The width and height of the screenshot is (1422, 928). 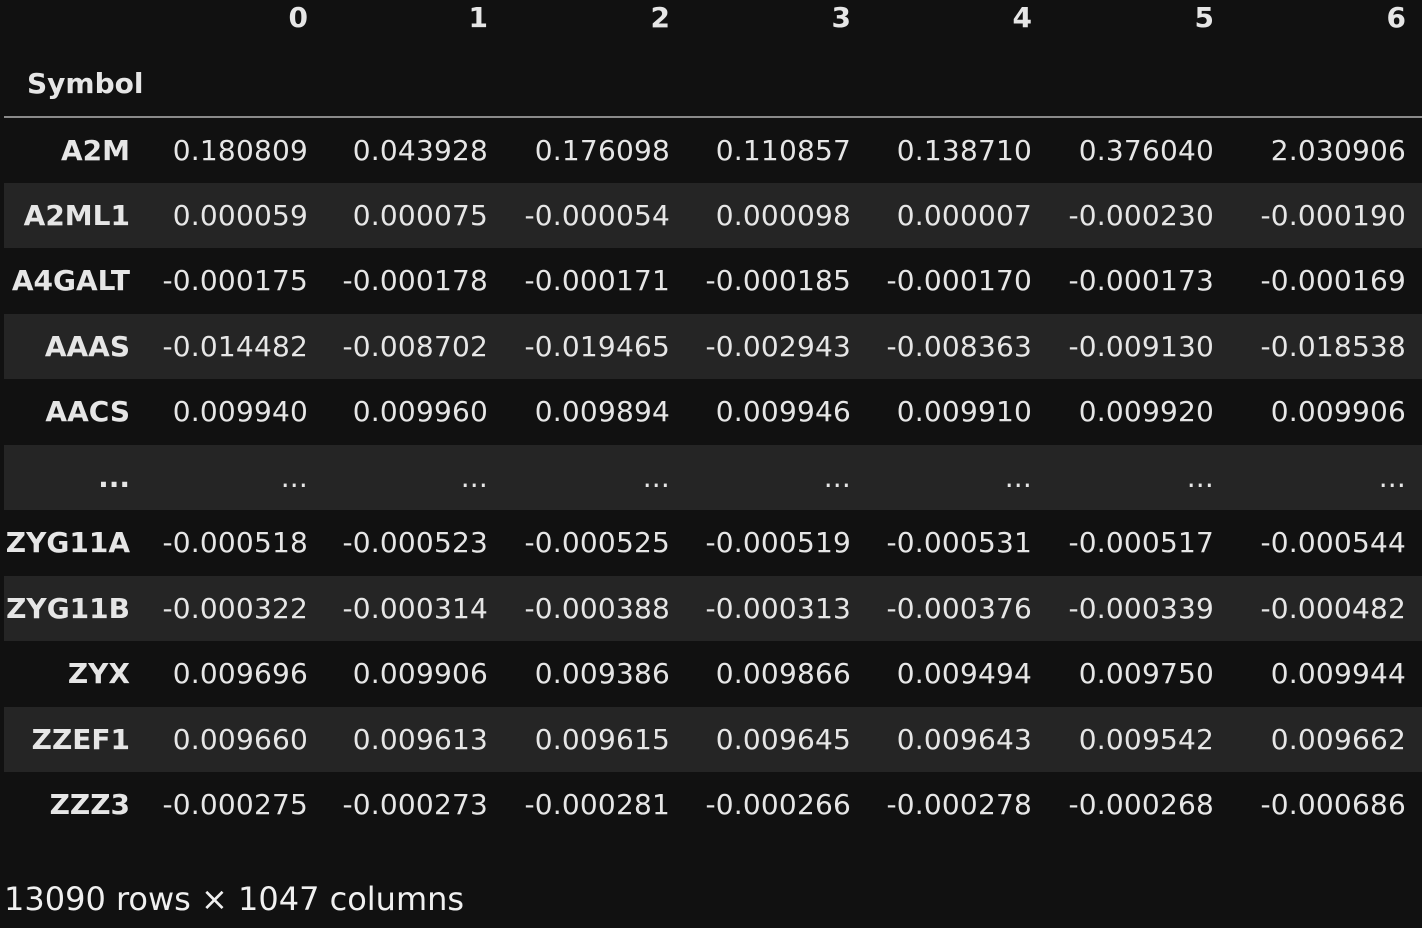 What do you see at coordinates (235, 543) in the screenshot?
I see `table-cell: -0.000518` at bounding box center [235, 543].